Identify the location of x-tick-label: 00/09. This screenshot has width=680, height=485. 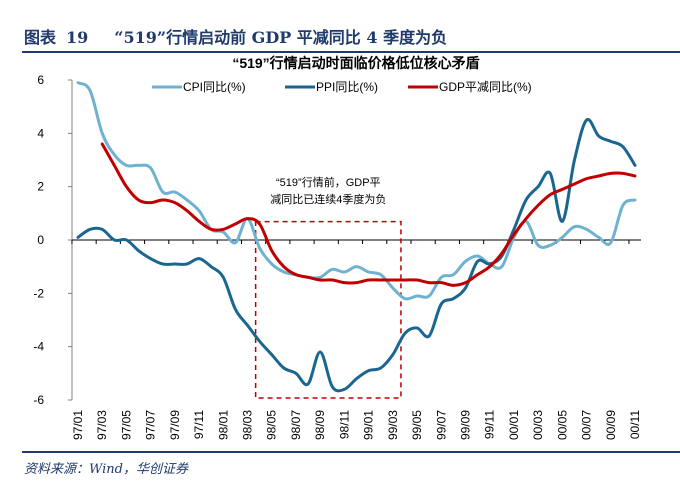
(611, 425).